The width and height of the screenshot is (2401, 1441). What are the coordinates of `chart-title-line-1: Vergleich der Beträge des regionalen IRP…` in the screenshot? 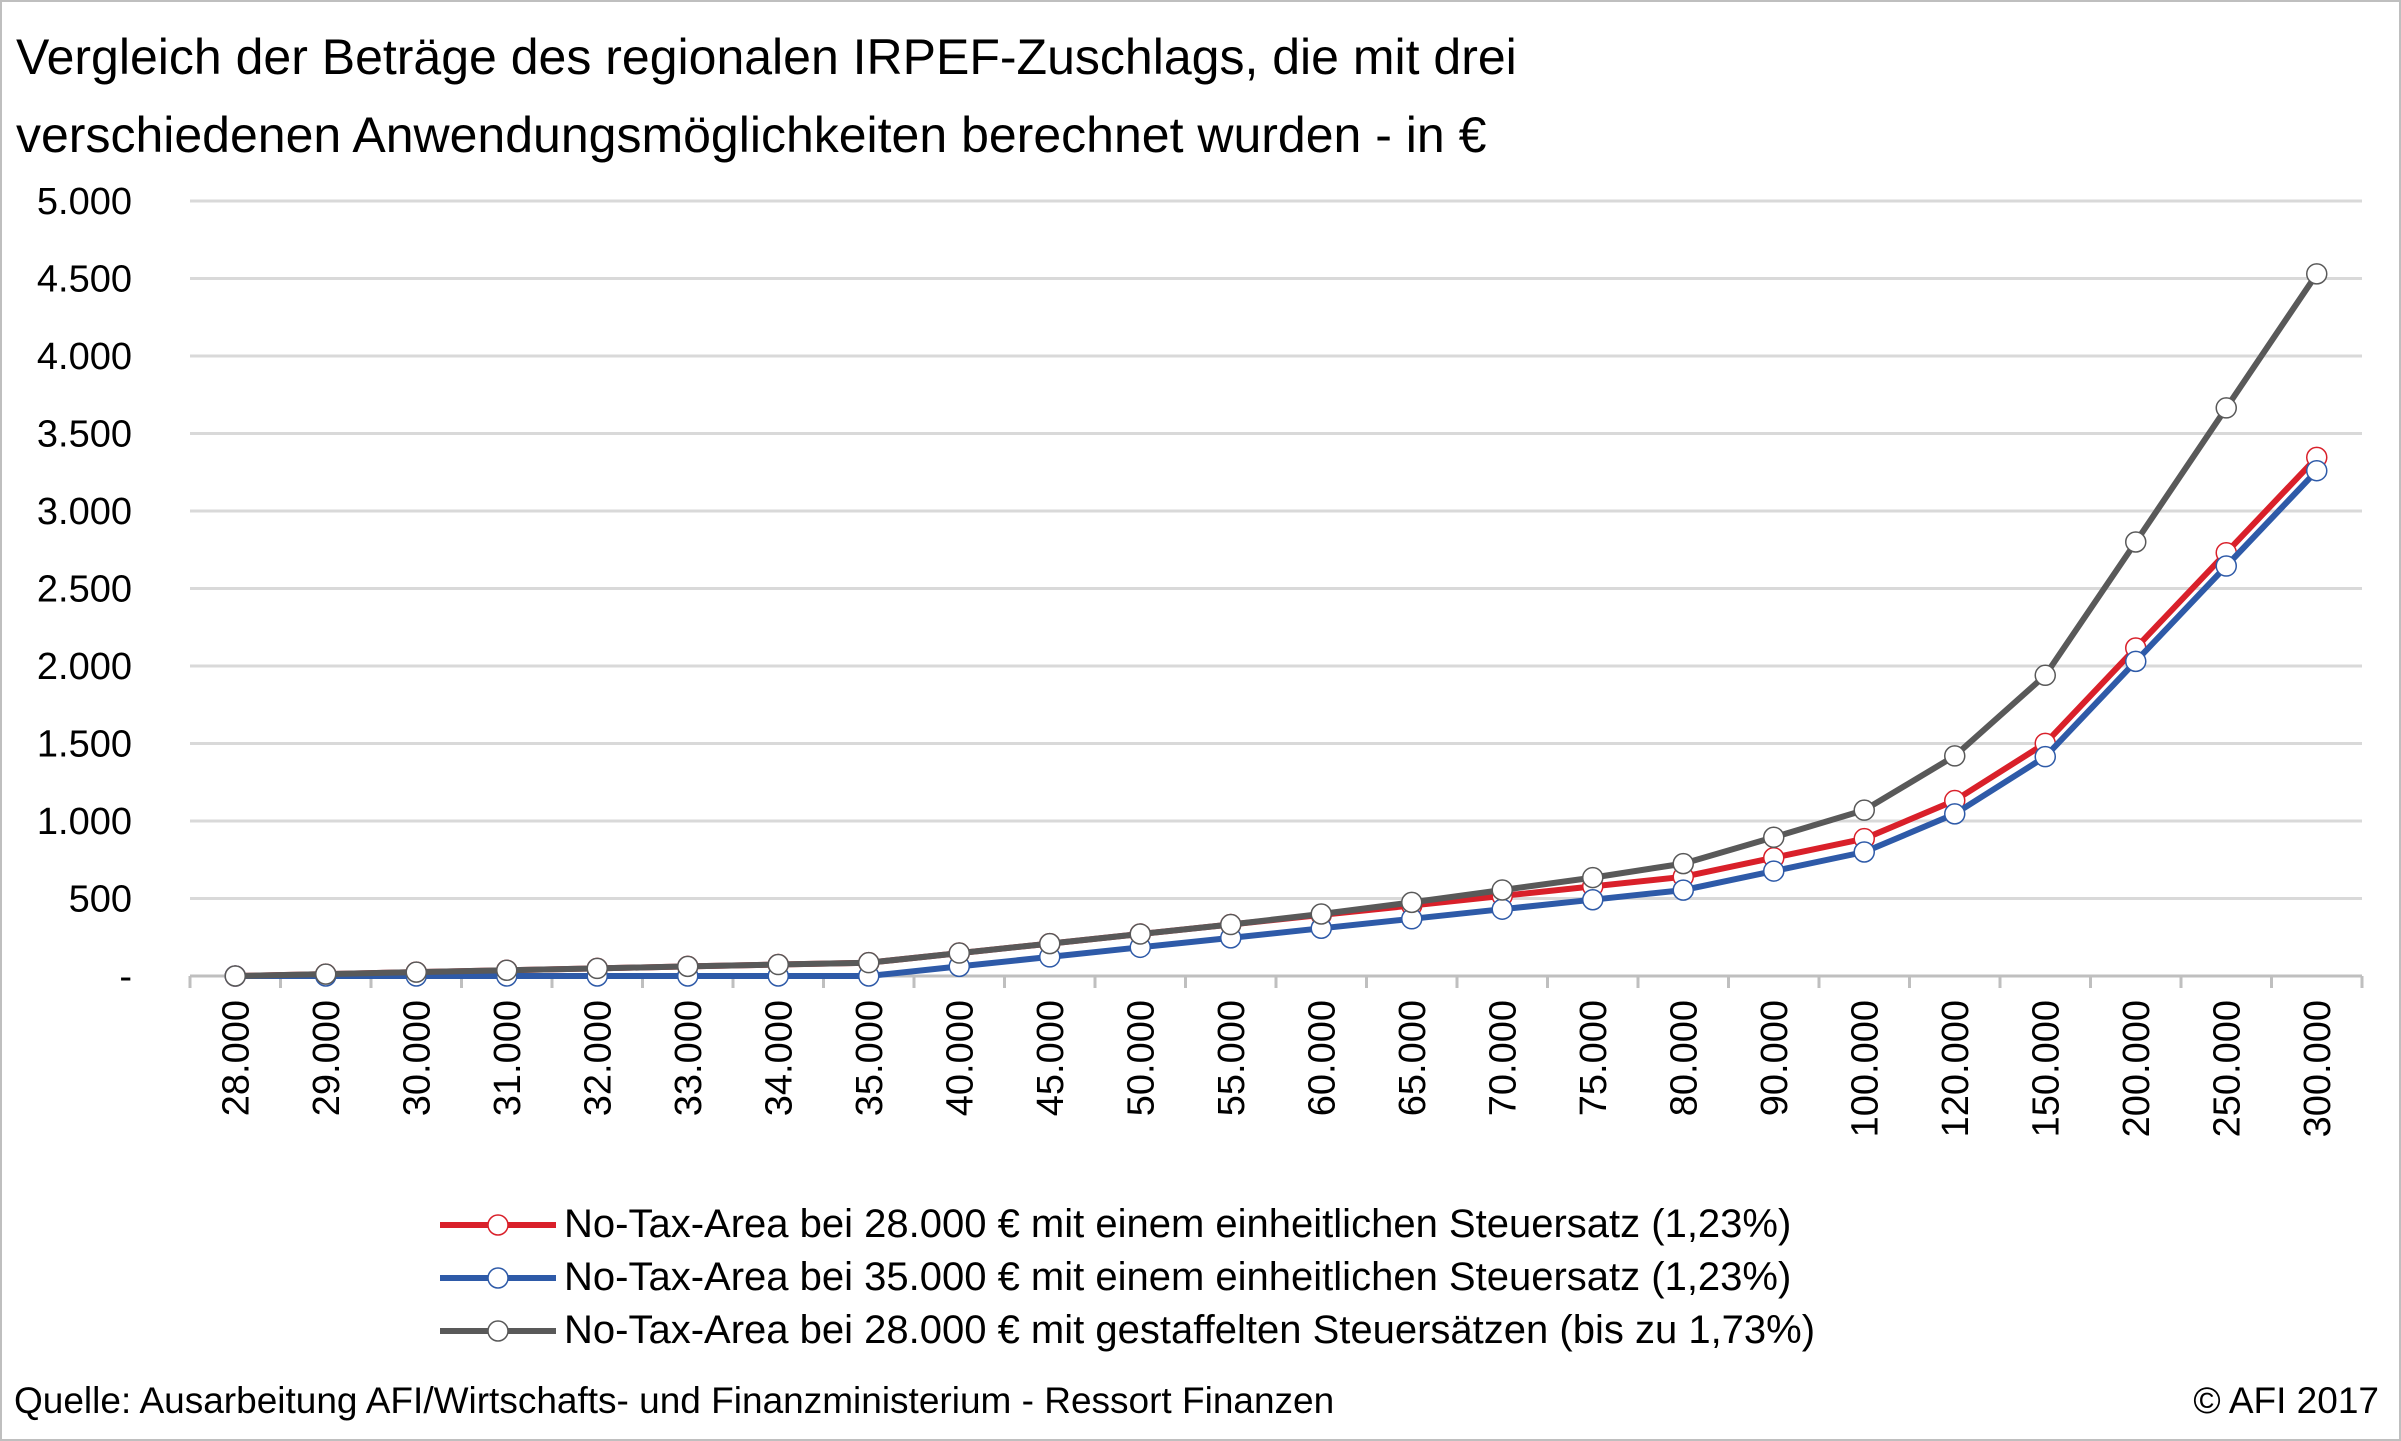 It's located at (766, 57).